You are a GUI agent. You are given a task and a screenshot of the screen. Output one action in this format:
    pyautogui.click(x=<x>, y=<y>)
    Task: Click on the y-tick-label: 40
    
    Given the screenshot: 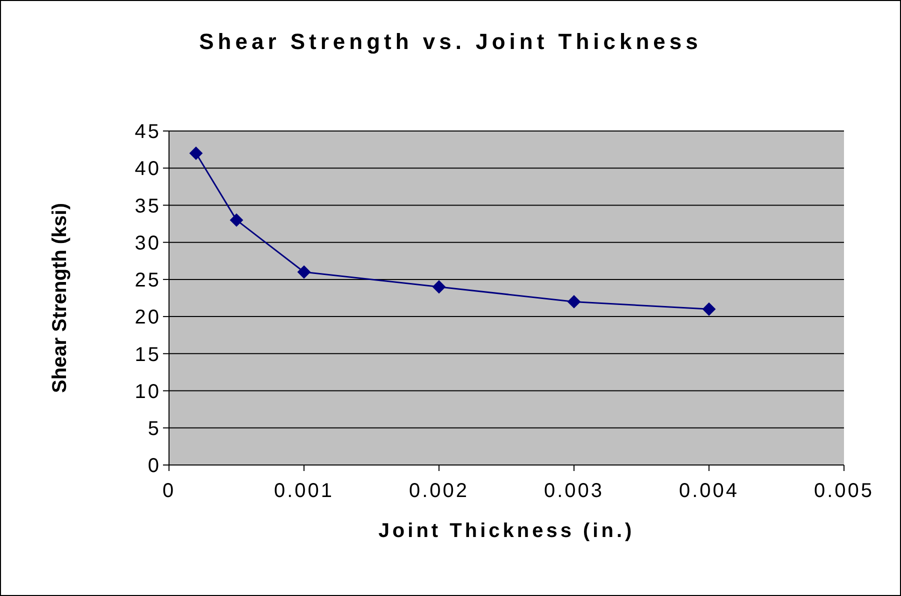 What is the action you would take?
    pyautogui.click(x=147, y=169)
    